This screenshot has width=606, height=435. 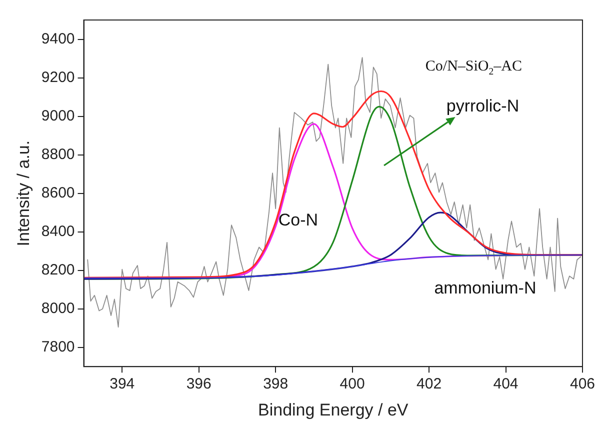 What do you see at coordinates (58, 193) in the screenshot?
I see `y-tick-label: 8600` at bounding box center [58, 193].